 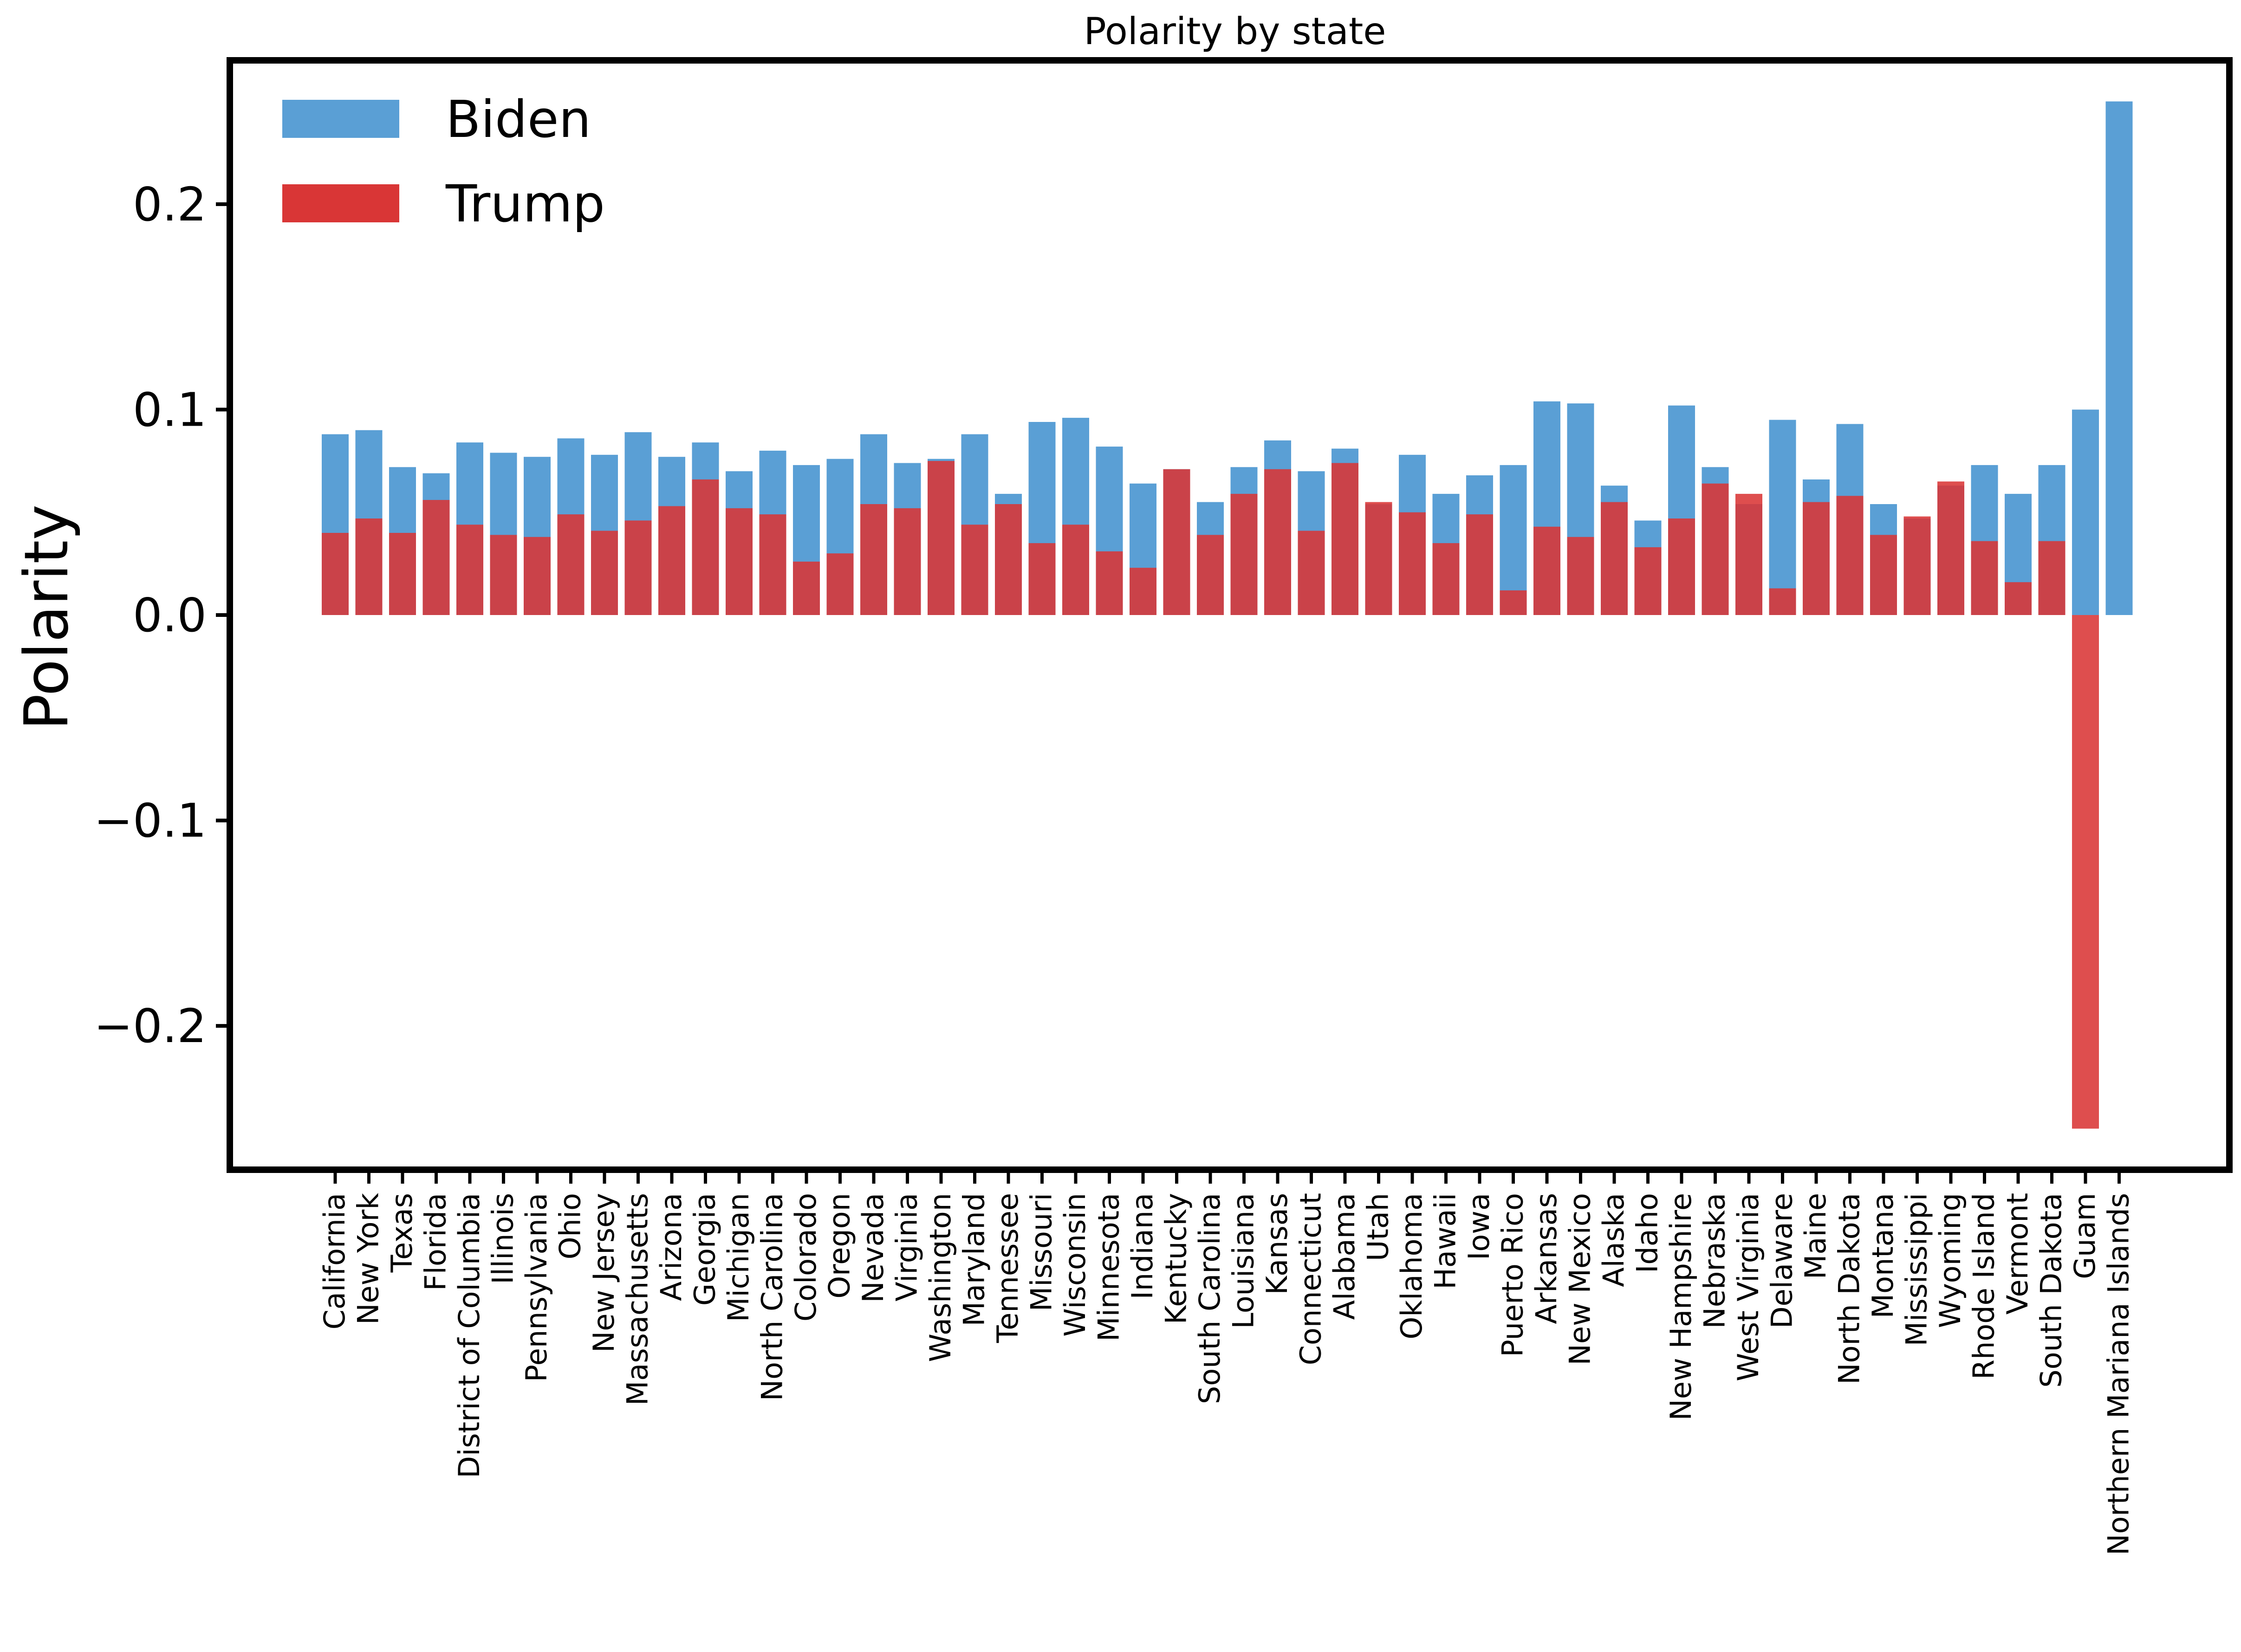 What do you see at coordinates (537, 576) in the screenshot?
I see `bar-trump-pennsylvania` at bounding box center [537, 576].